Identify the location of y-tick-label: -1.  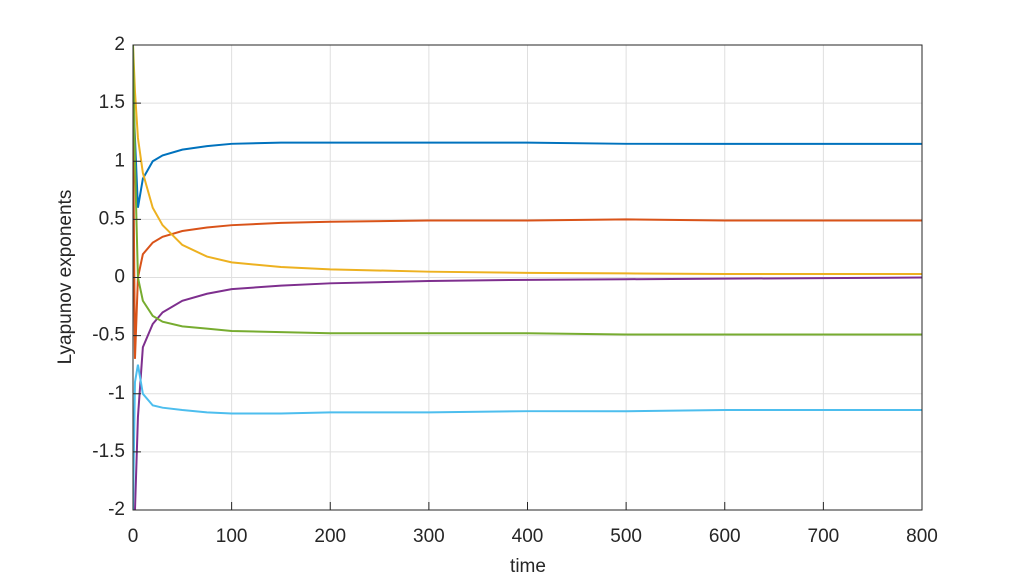
(116, 393).